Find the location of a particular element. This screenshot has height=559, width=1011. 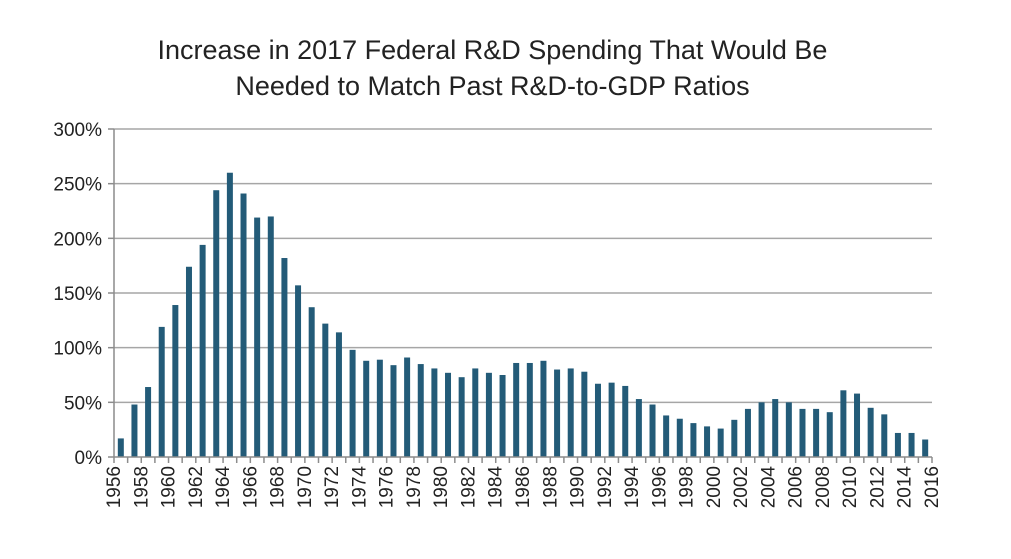

bar-2009 is located at coordinates (843, 423).